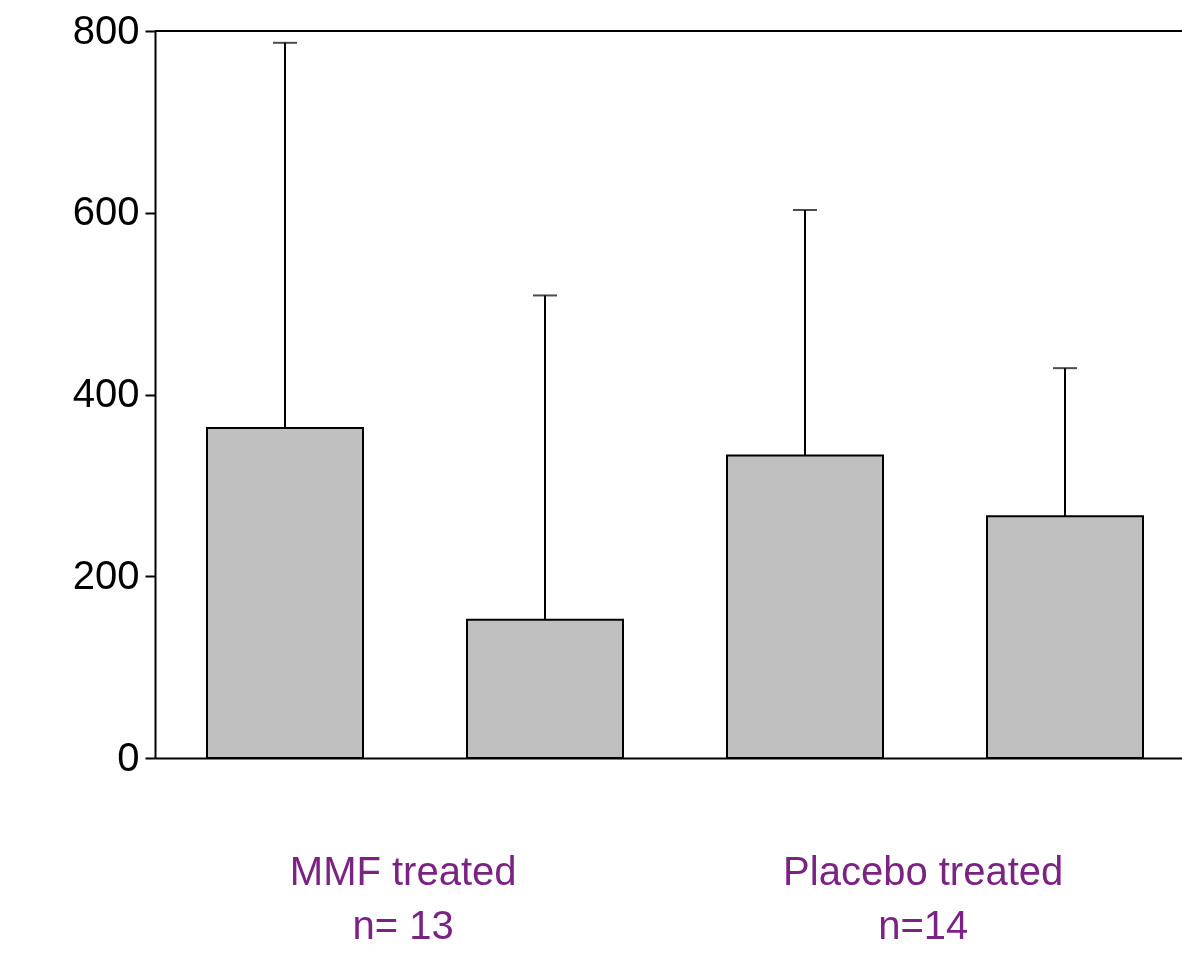 This screenshot has height=954, width=1182. I want to click on y-tick-label: 200, so click(106, 574).